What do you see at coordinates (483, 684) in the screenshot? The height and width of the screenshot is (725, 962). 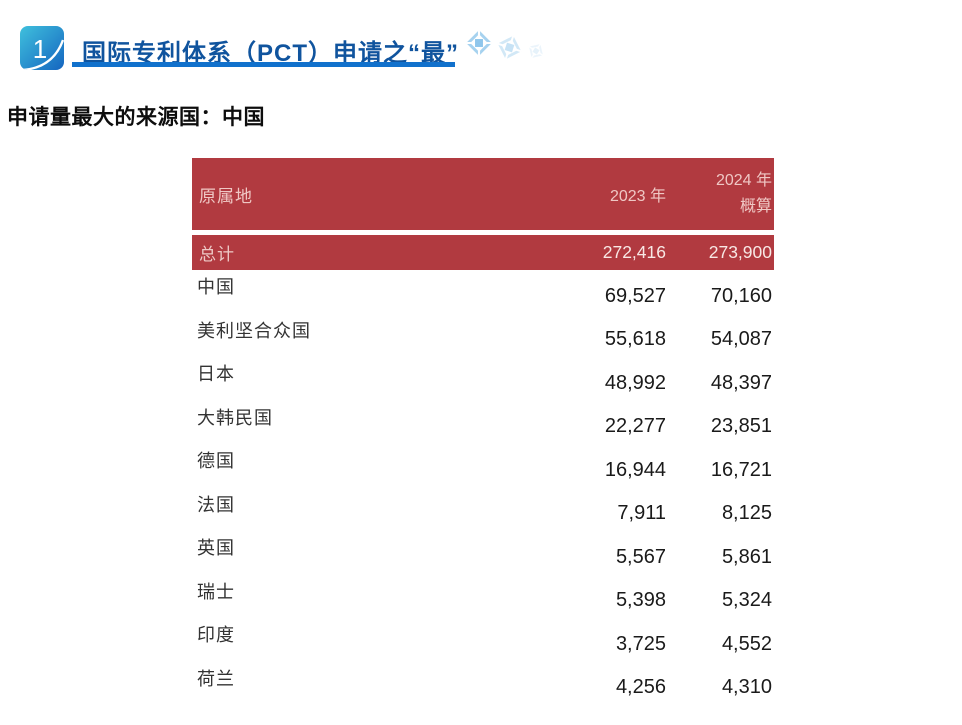 I see `table-row: 荷兰 4,256 4,310` at bounding box center [483, 684].